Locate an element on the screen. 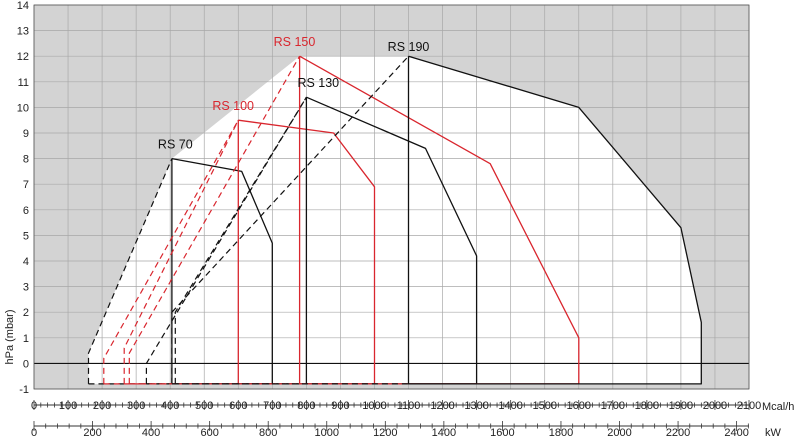 The image size is (800, 438). mcal-tick-label: 900 is located at coordinates (340, 406).